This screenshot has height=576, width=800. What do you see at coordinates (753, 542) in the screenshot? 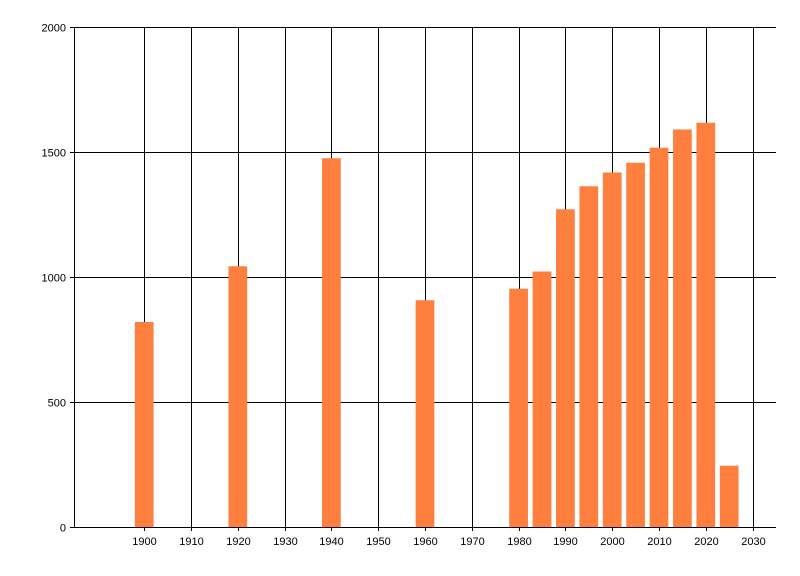
I see `x-tick-label: 2030` at bounding box center [753, 542].